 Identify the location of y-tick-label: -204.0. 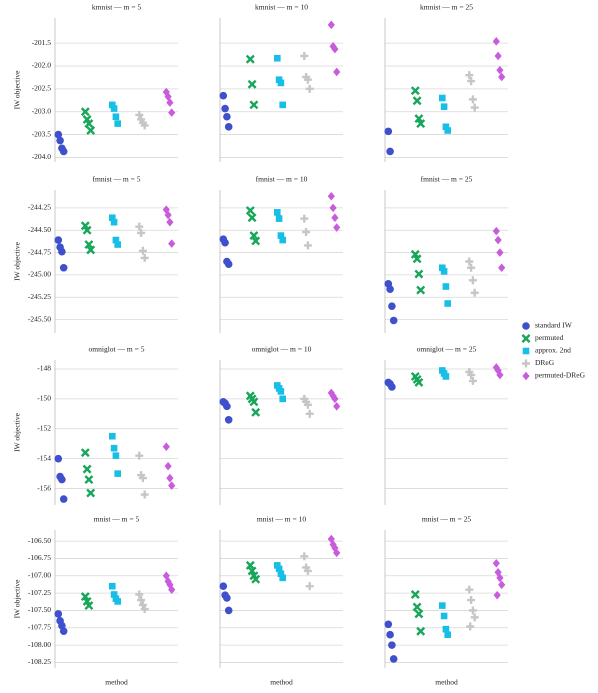
(42, 156).